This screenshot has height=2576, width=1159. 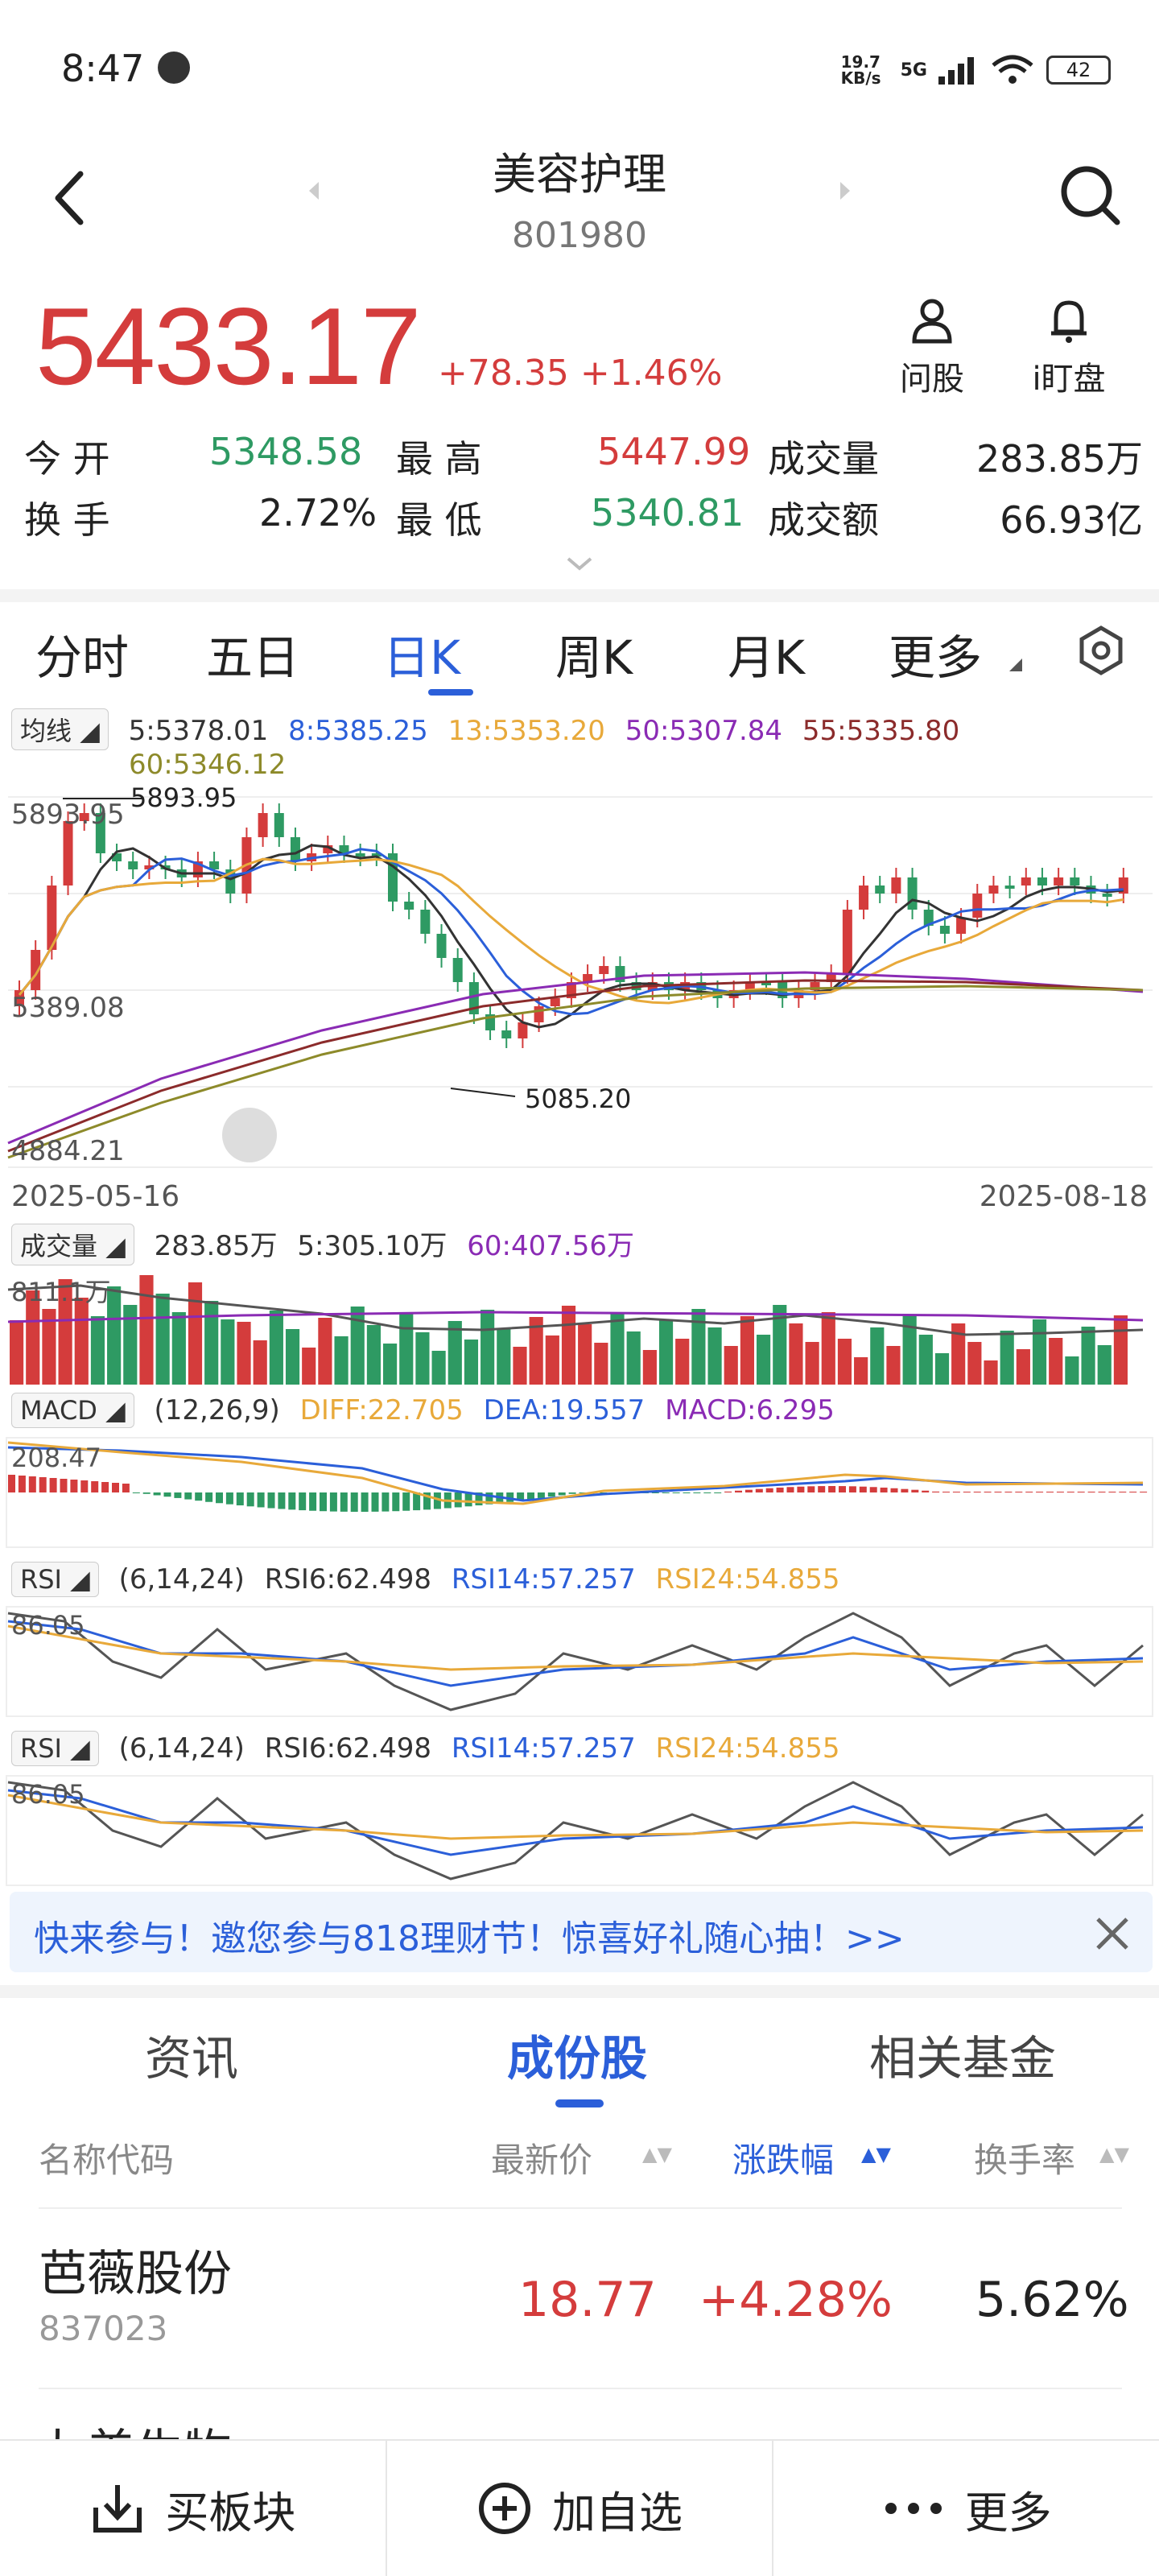 What do you see at coordinates (72, 197) in the screenshot?
I see `back-button` at bounding box center [72, 197].